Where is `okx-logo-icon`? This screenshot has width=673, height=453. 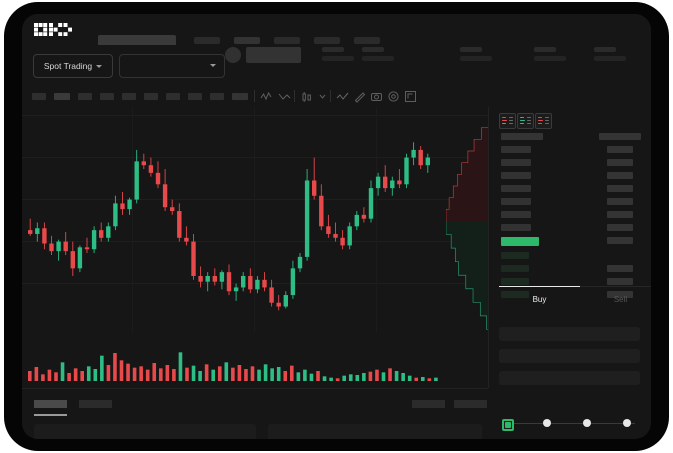 okx-logo-icon is located at coordinates (53, 29).